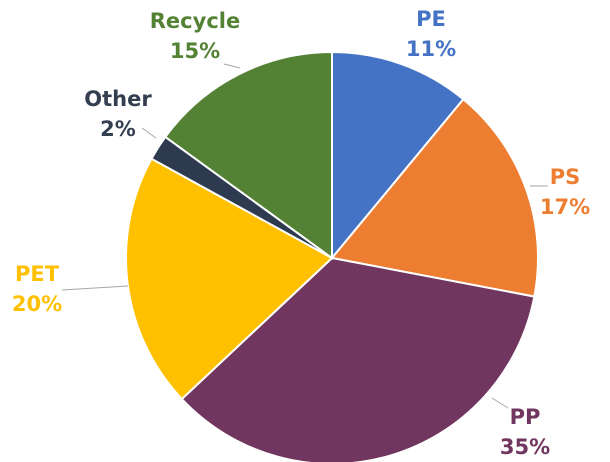  Describe the element at coordinates (431, 19) in the screenshot. I see `slice-label: PE` at that location.